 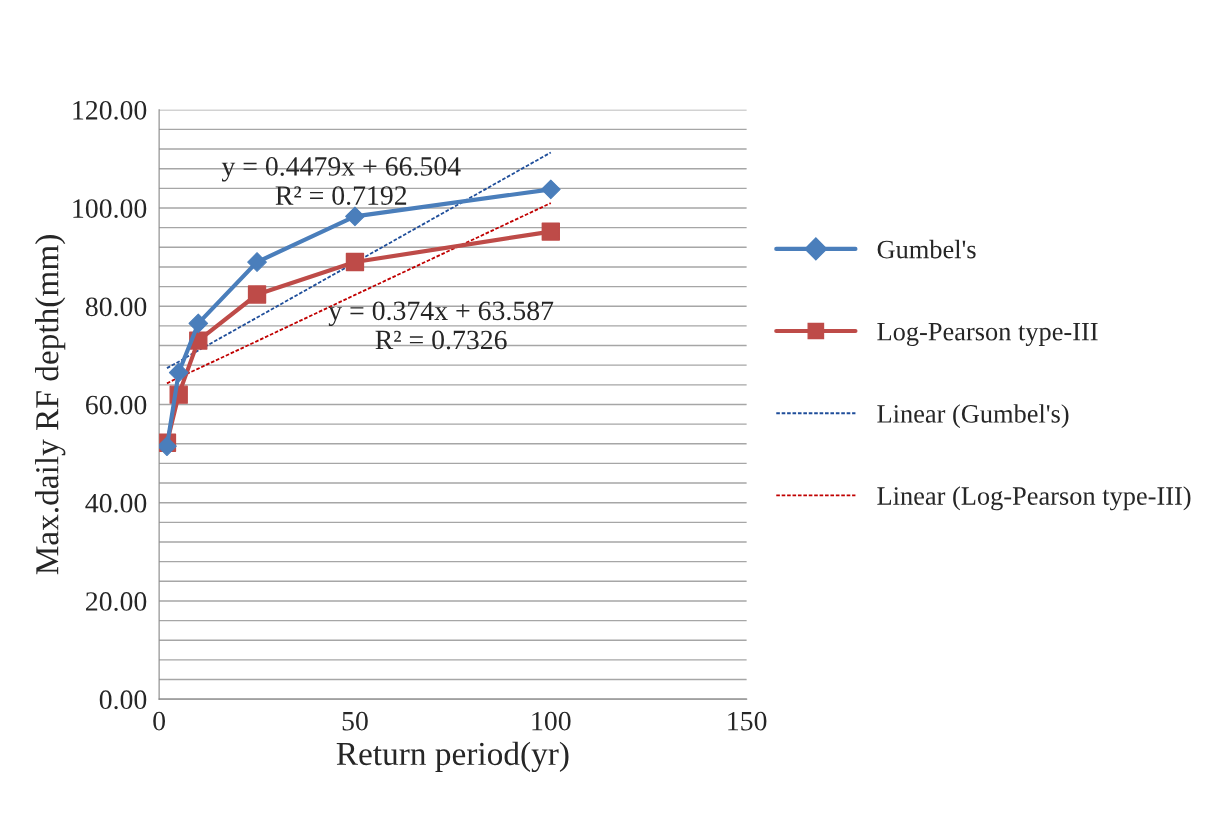 I want to click on y-tick-label: 40.00, so click(x=116, y=503).